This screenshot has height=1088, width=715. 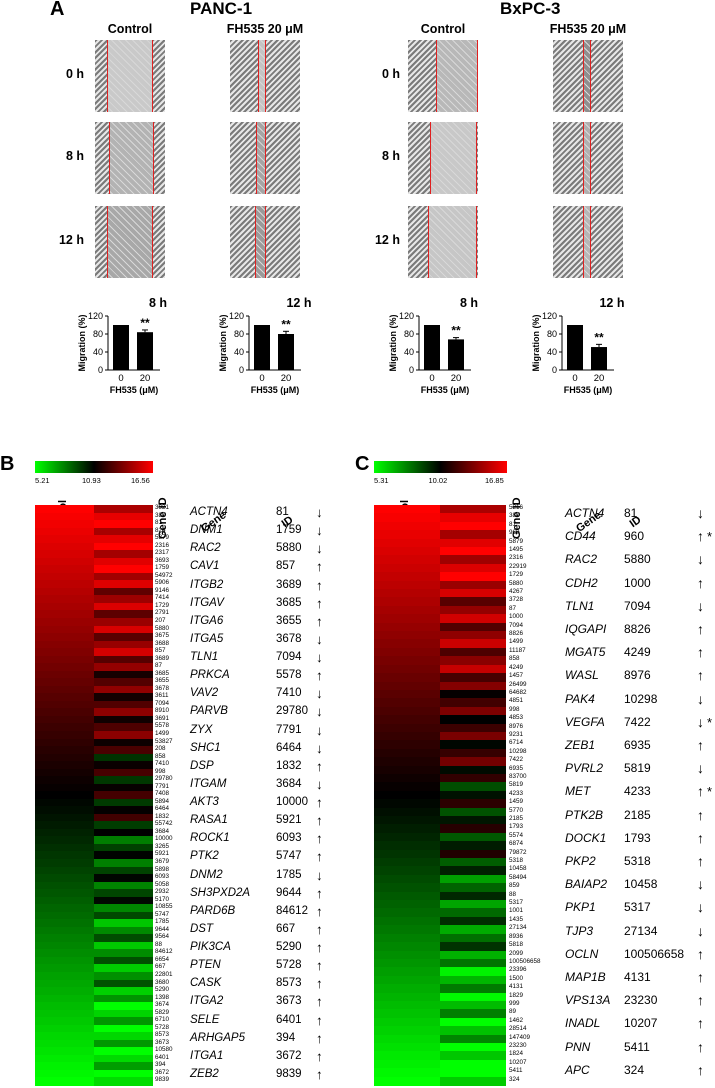 I want to click on time-label-1-2: 12 h, so click(x=387, y=240).